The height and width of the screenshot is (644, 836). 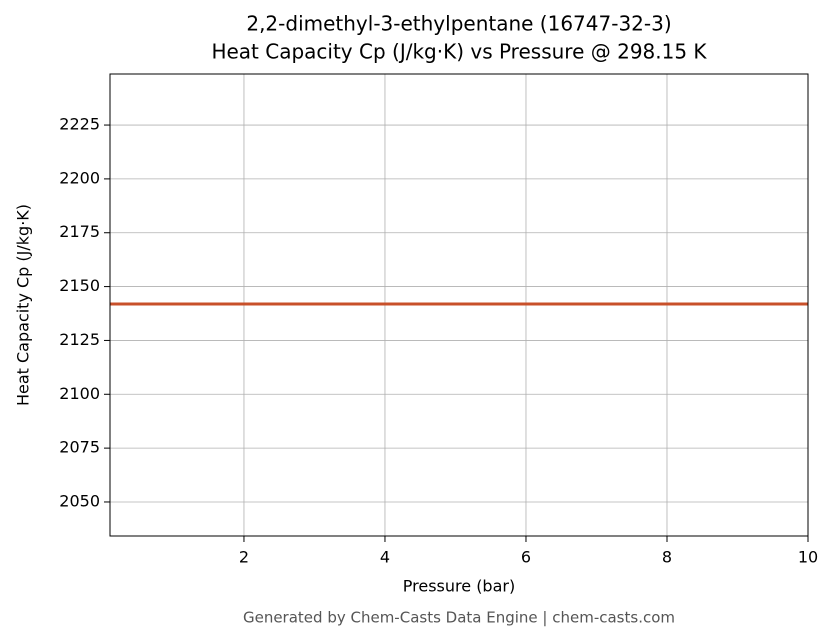 I want to click on y-tick-label: 2100, so click(x=79, y=393).